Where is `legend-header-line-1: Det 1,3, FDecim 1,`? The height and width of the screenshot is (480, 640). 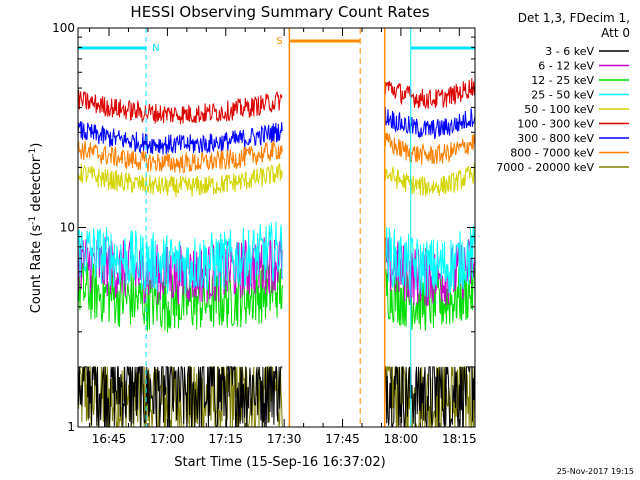 legend-header-line-1: Det 1,3, FDecim 1, is located at coordinates (574, 18).